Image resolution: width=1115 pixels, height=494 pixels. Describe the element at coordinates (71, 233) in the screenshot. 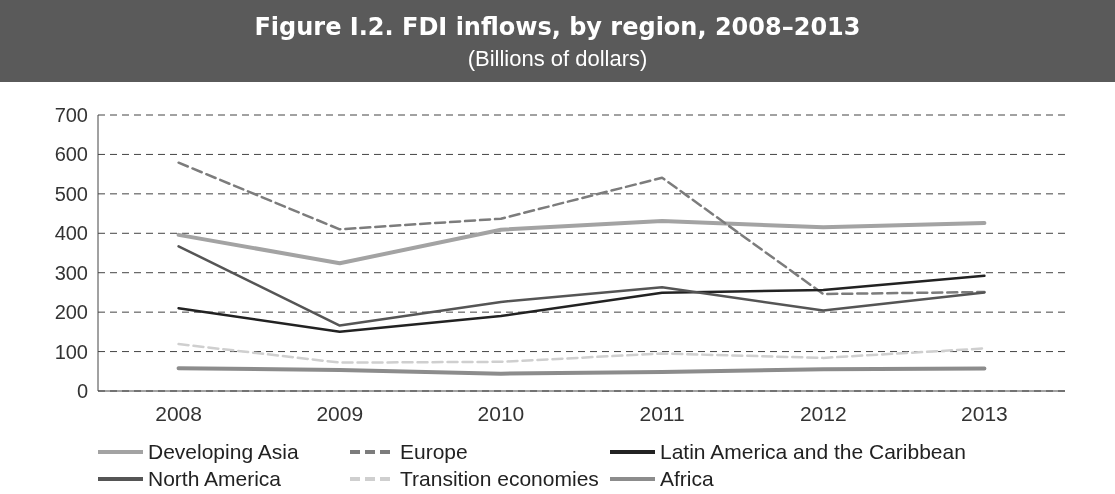

I see `y-tick-label: 400` at that location.